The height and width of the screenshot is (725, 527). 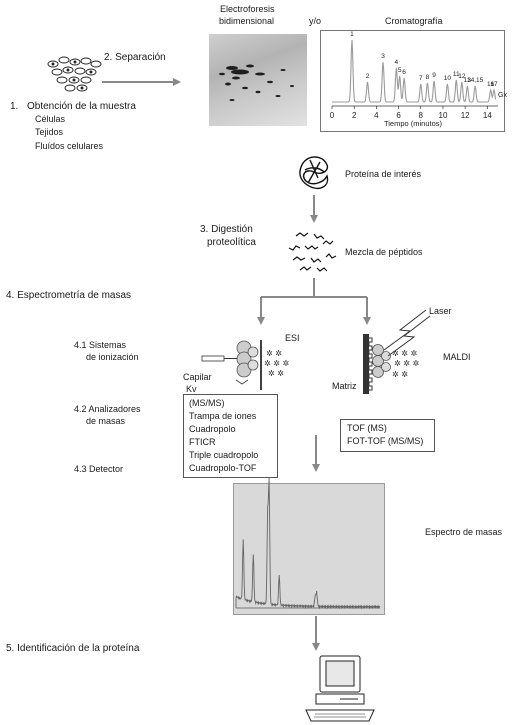 What do you see at coordinates (443, 115) in the screenshot?
I see `chrom-tick-label: 10` at bounding box center [443, 115].